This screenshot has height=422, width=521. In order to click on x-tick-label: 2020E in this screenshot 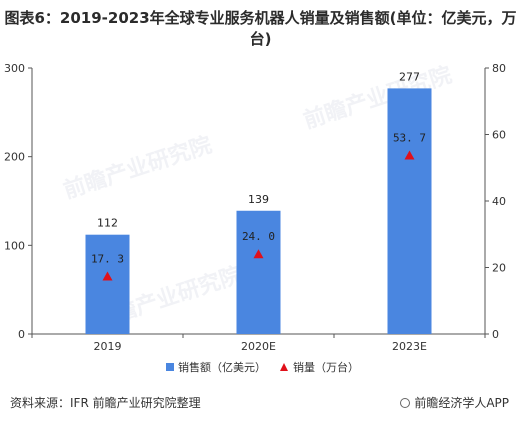, I will do `click(258, 346)`.